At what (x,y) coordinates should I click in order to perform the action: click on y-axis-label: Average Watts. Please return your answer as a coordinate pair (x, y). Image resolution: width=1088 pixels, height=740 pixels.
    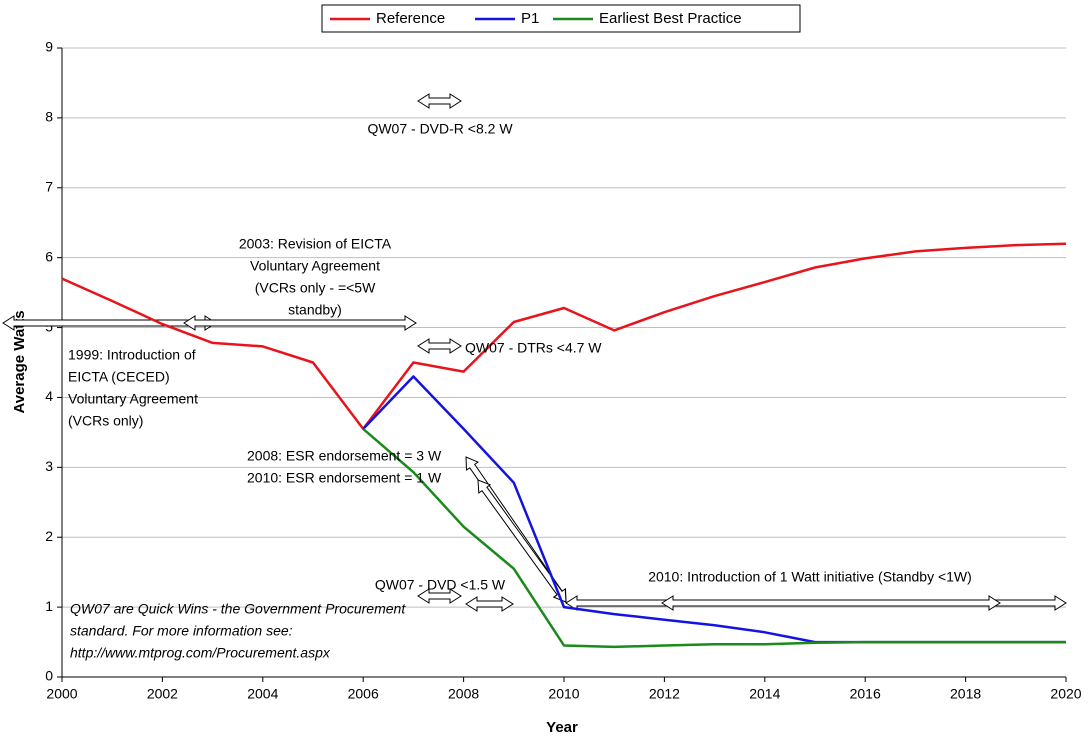
    Looking at the image, I should click on (19, 361).